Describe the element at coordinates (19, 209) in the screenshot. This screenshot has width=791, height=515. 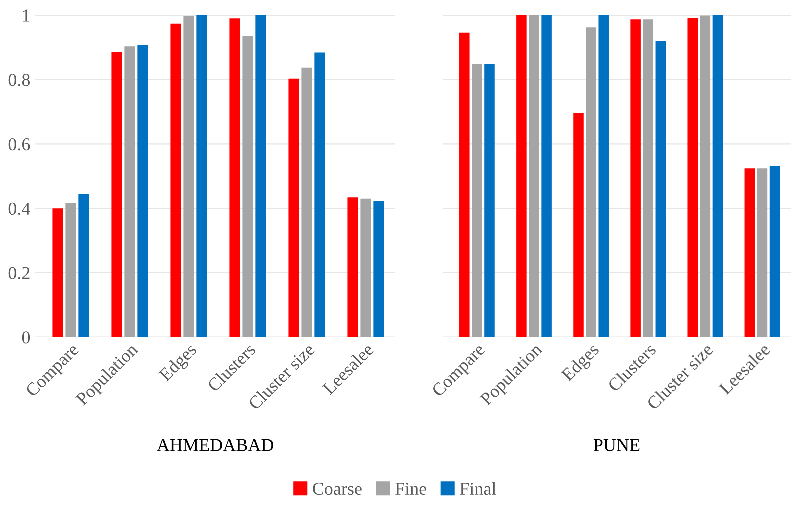
I see `y-tick-label: 0.4` at that location.